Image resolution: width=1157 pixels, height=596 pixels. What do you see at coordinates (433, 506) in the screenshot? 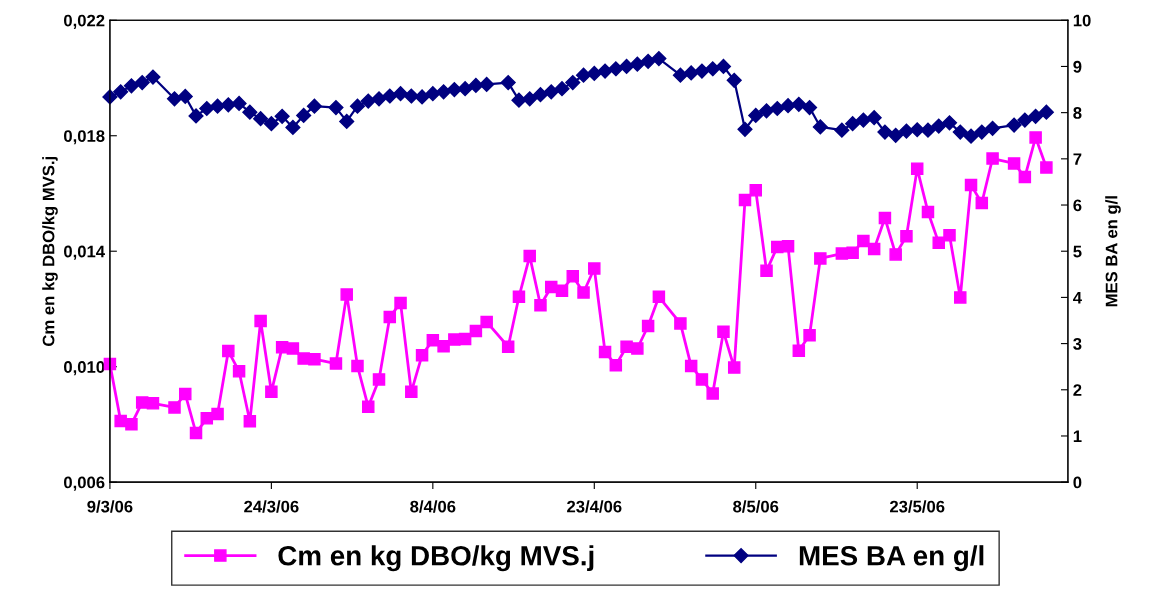
I see `x-tick-label: 8/4/06` at bounding box center [433, 506].